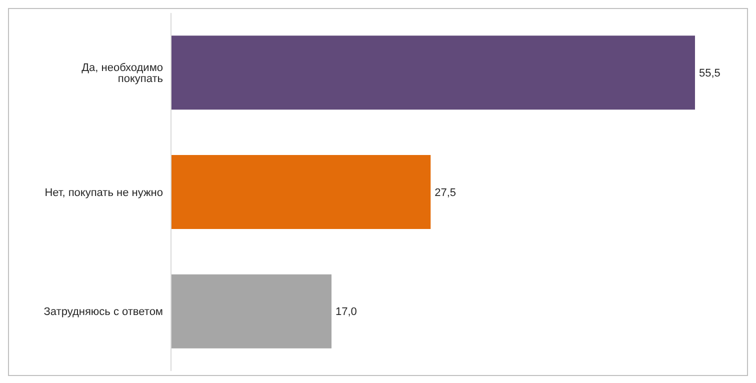 The height and width of the screenshot is (383, 756). I want to click on data-label: 17,0, so click(346, 312).